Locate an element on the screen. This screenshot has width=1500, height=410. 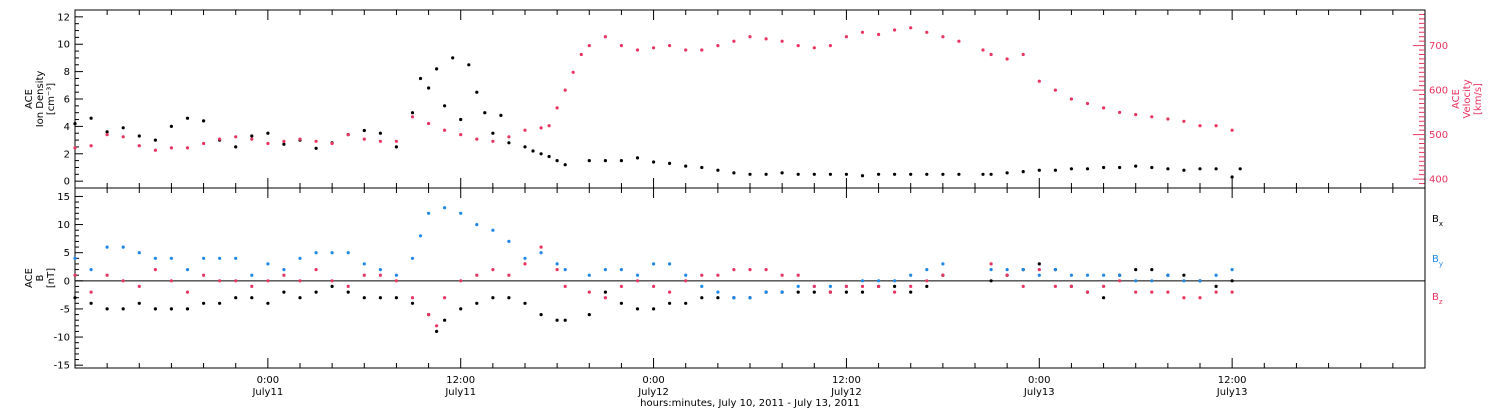
x-tick-date-label: July12 is located at coordinates (653, 392).